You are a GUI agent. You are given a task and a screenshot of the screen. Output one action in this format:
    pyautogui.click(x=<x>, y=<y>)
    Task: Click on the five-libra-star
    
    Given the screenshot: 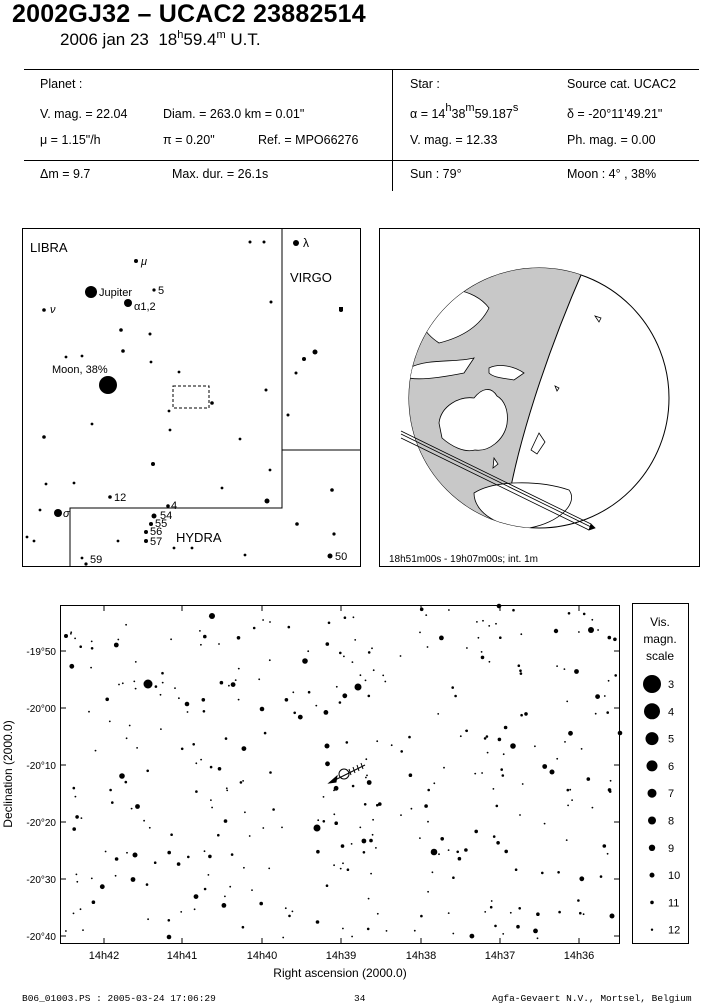 What is the action you would take?
    pyautogui.click(x=154, y=290)
    